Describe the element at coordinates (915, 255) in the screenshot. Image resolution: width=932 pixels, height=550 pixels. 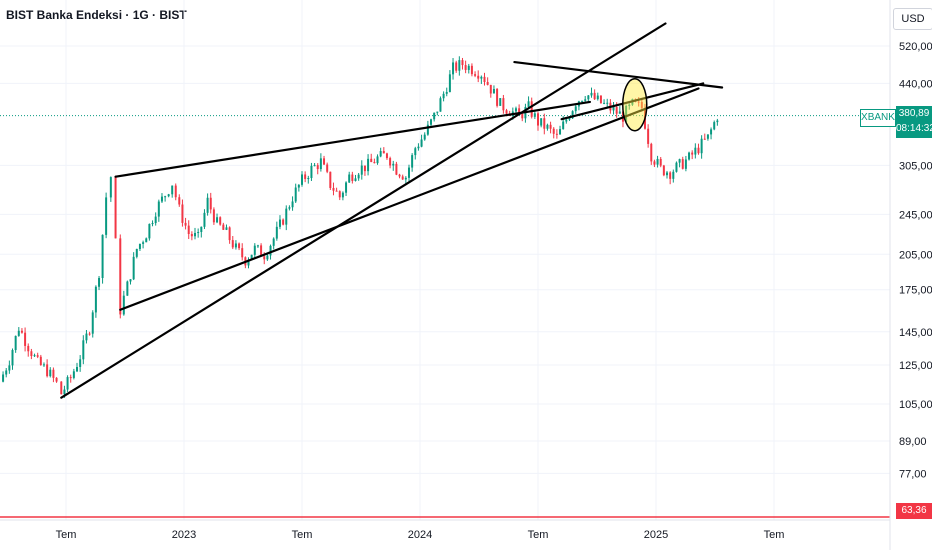
I see `y-tick-label: 205,00` at that location.